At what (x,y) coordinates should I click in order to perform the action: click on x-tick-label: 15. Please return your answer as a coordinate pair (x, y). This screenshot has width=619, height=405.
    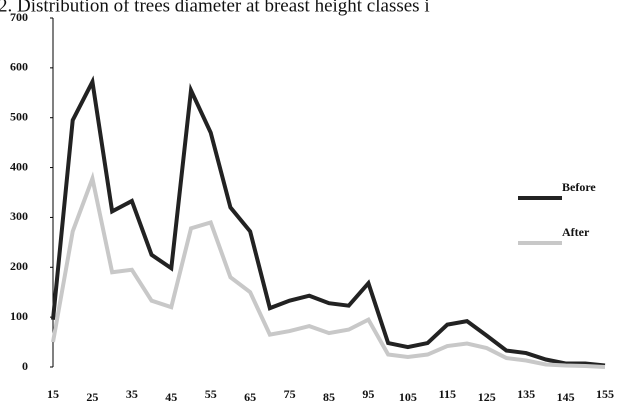
    Looking at the image, I should click on (53, 394).